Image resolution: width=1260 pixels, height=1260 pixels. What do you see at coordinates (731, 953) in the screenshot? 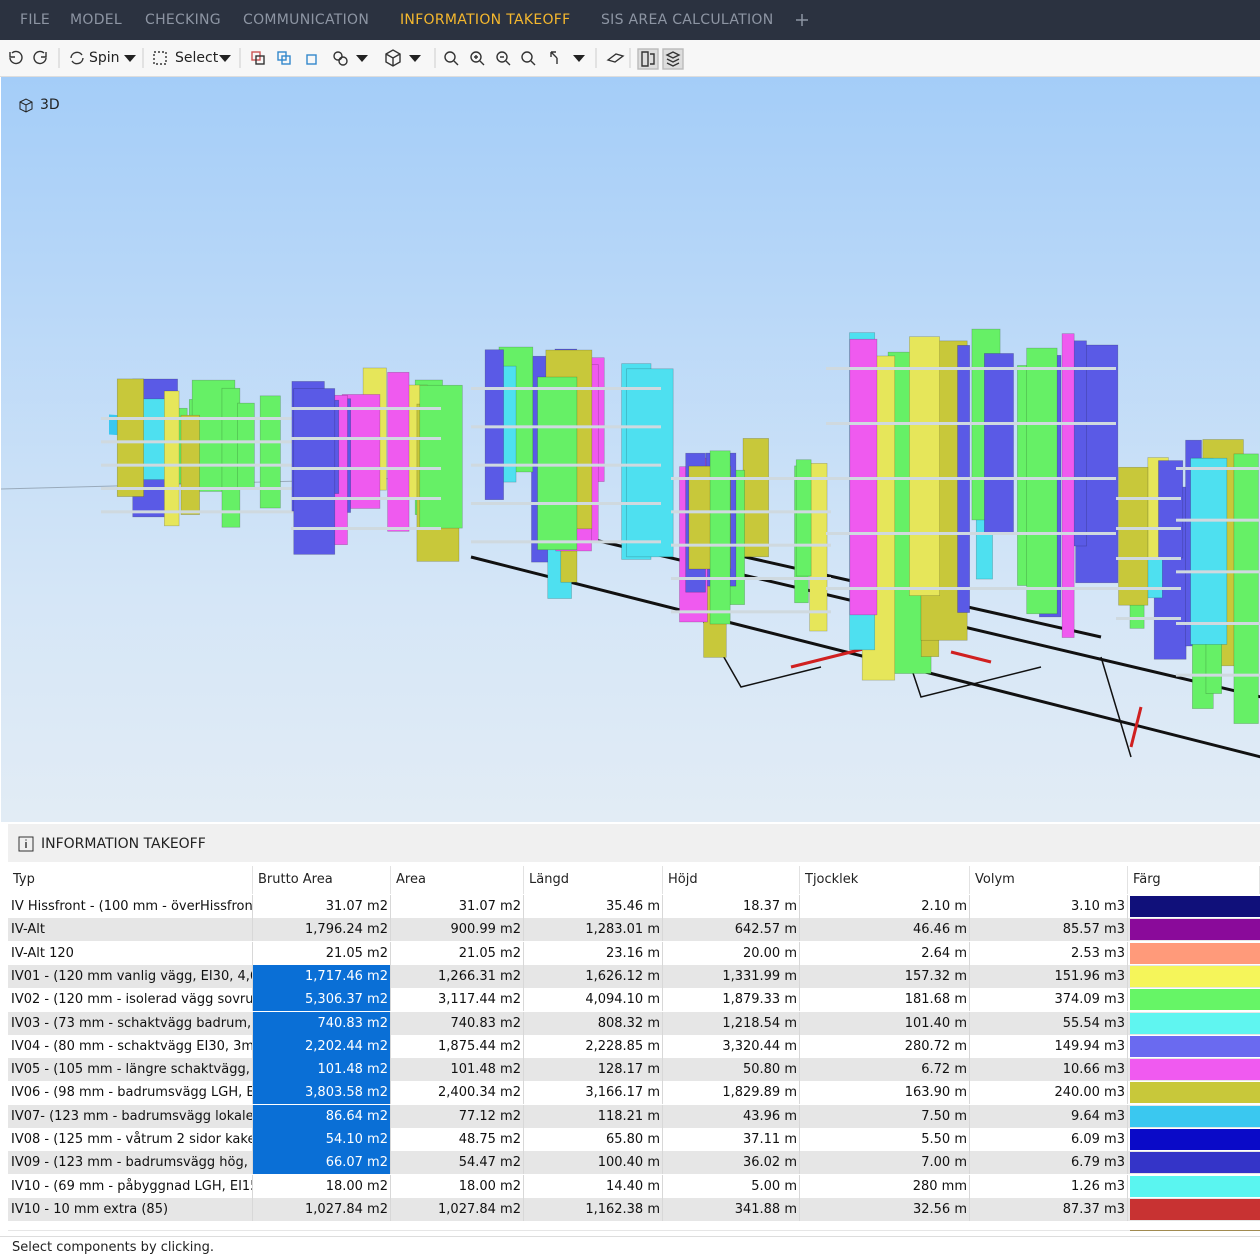
I see `cell-value: 20.00 m` at bounding box center [731, 953].